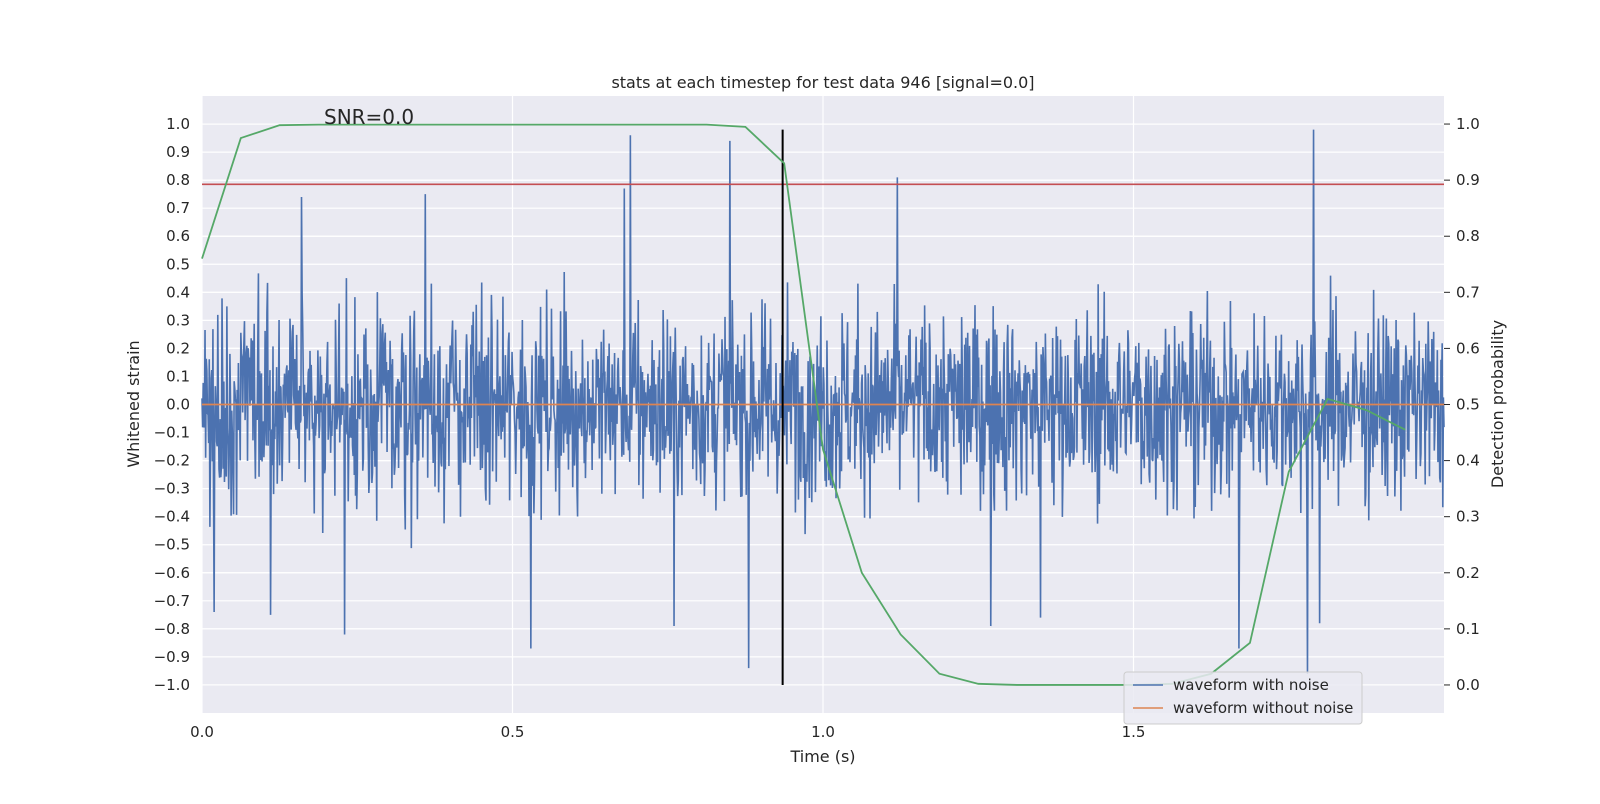 The width and height of the screenshot is (1600, 804). I want to click on y-tick-label-left: 0.9, so click(178, 152).